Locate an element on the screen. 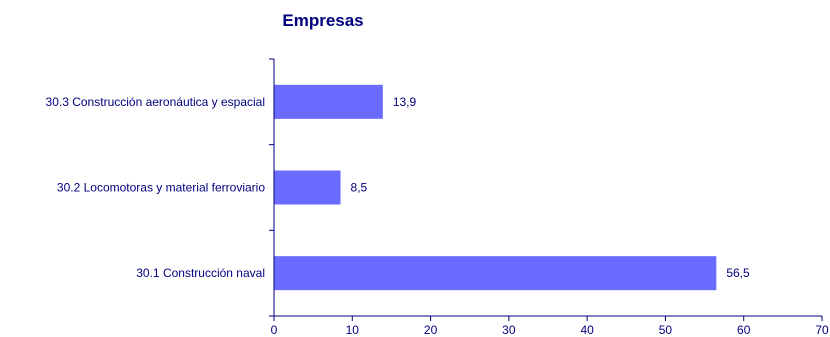 The width and height of the screenshot is (830, 337). data-label-3: 56,5 is located at coordinates (738, 273).